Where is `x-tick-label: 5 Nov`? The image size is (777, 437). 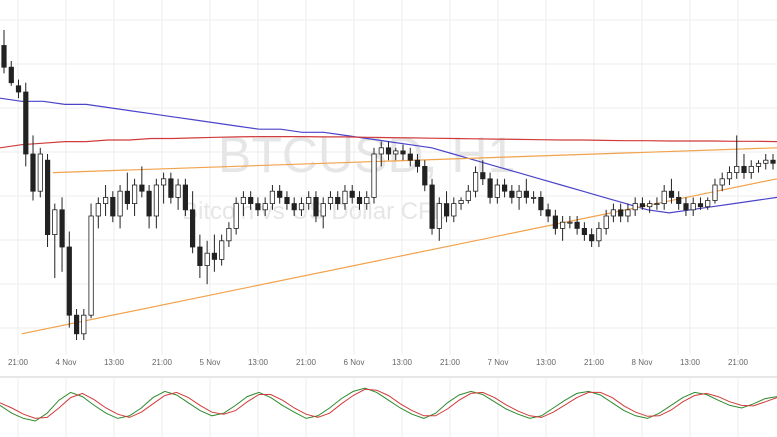
x-tick-label: 5 Nov is located at coordinates (210, 362).